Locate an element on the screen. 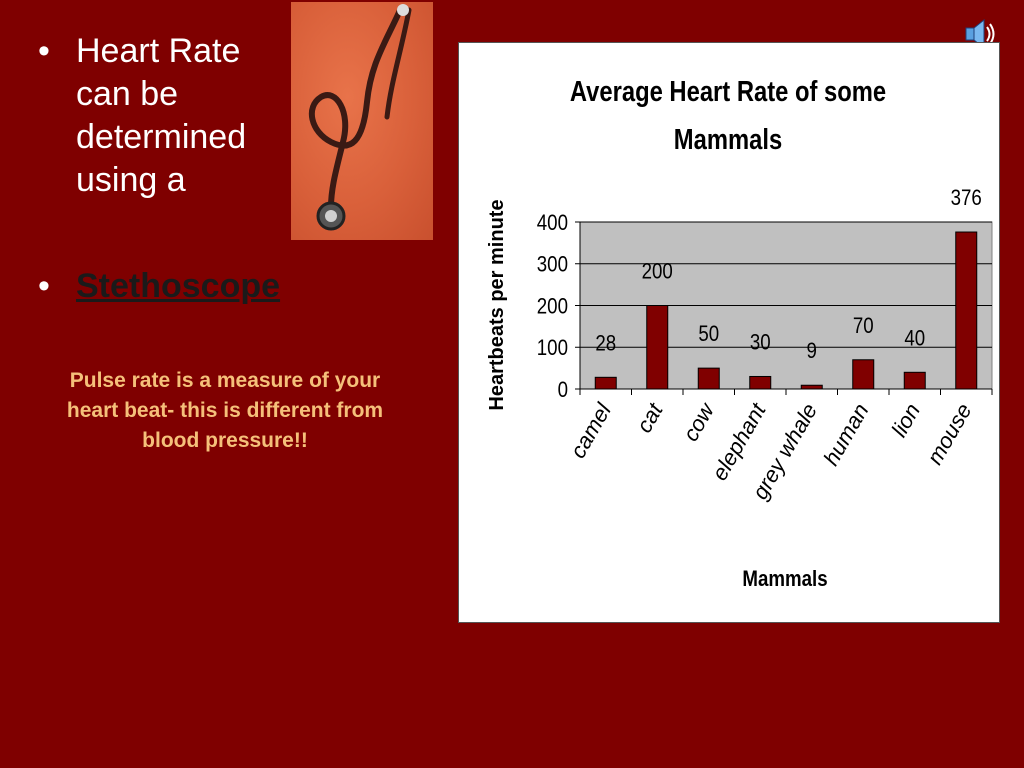  data-label: 200 is located at coordinates (657, 272).